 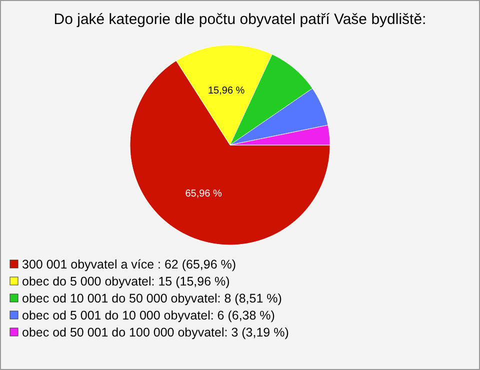 I want to click on legend-label: obec od 10 001 do 50 000 obyvatel: 8 (8,51 %), so click(x=152, y=298).